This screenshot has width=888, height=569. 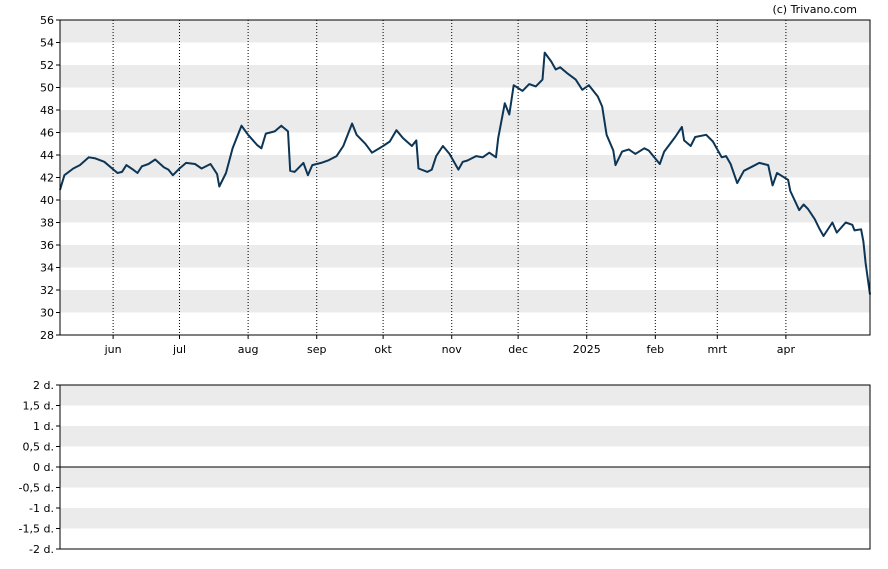 What do you see at coordinates (316, 349) in the screenshot?
I see `x-tick-label: sep` at bounding box center [316, 349].